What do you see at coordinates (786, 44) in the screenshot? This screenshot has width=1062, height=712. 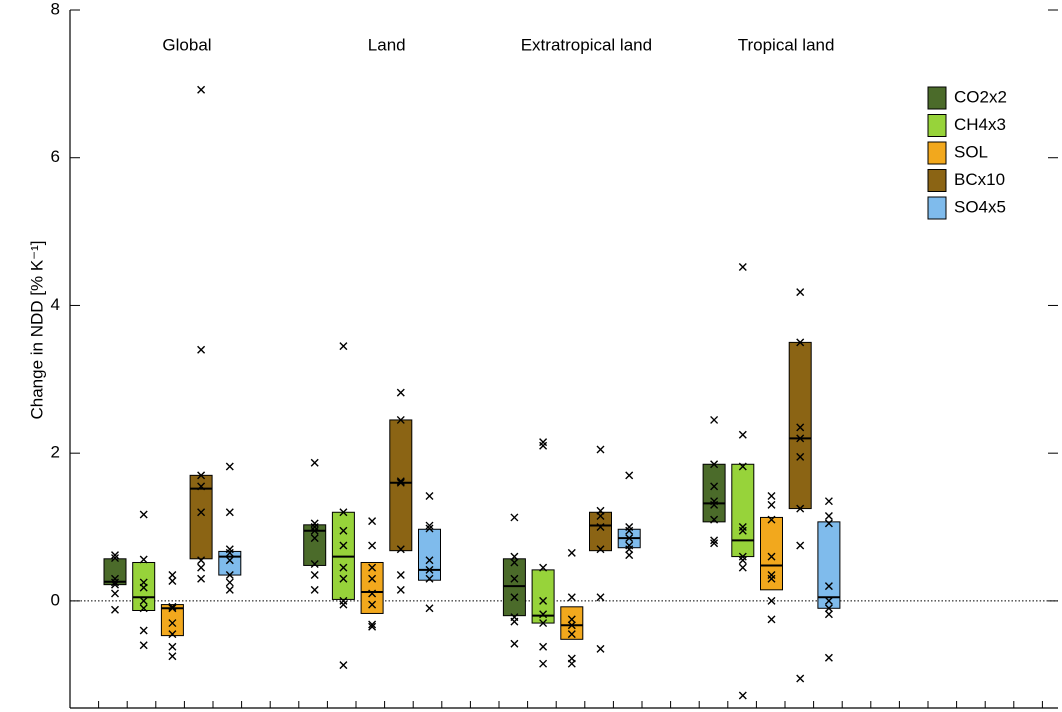 I see `group-label: Tropical land` at bounding box center [786, 44].